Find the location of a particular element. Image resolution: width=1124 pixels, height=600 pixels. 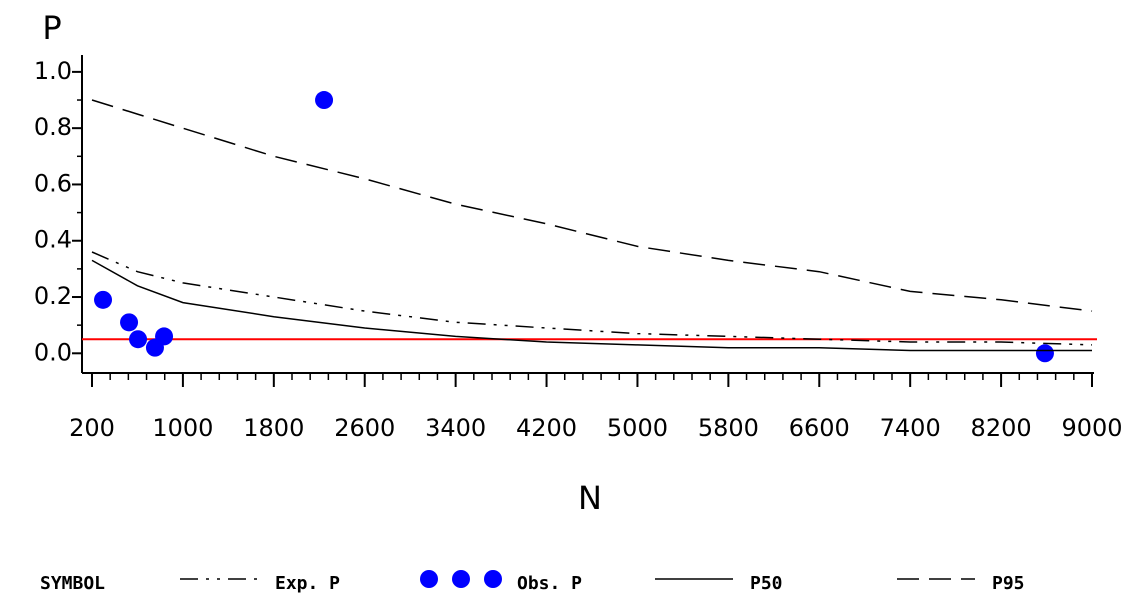

legend-label: Obs. P is located at coordinates (549, 583).